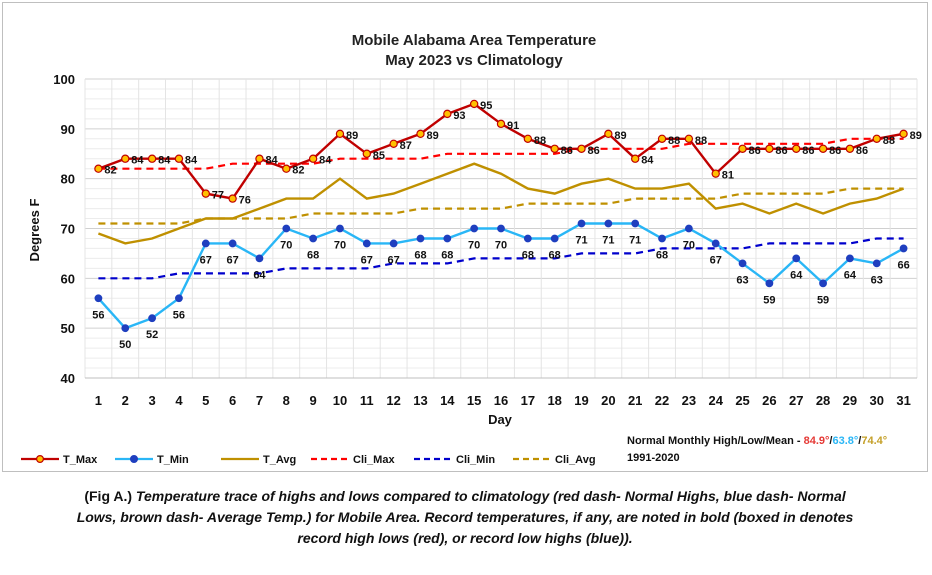  What do you see at coordinates (845, 441) in the screenshot?
I see `normal-min-value: 63.8°` at bounding box center [845, 441].